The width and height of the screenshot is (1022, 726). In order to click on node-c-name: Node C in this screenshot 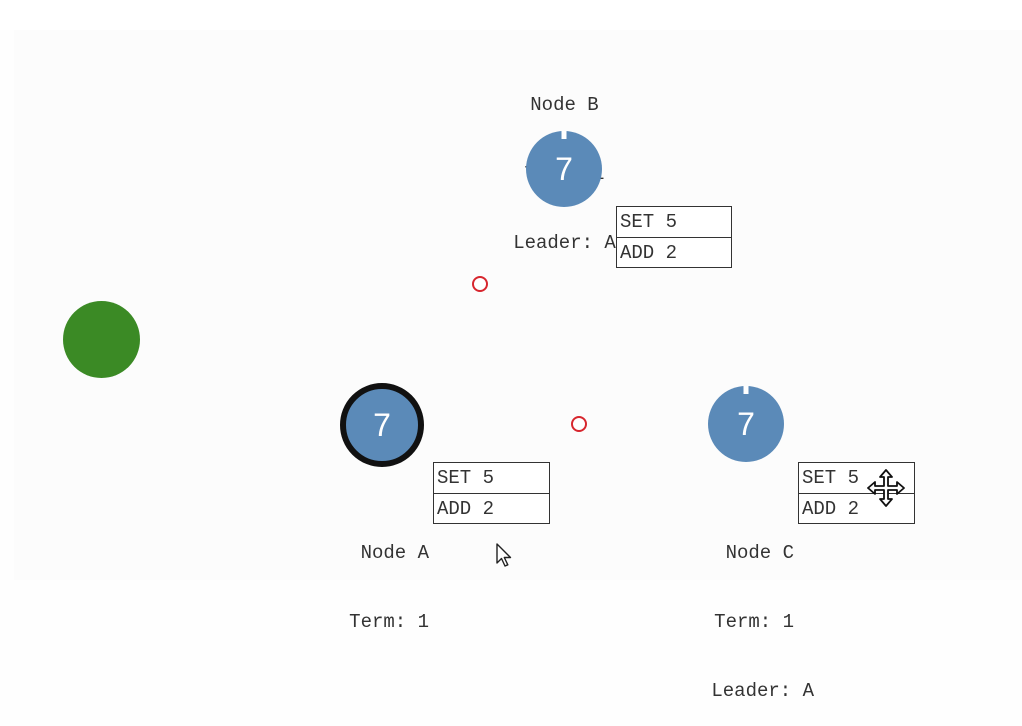, I will do `click(759, 553)`.